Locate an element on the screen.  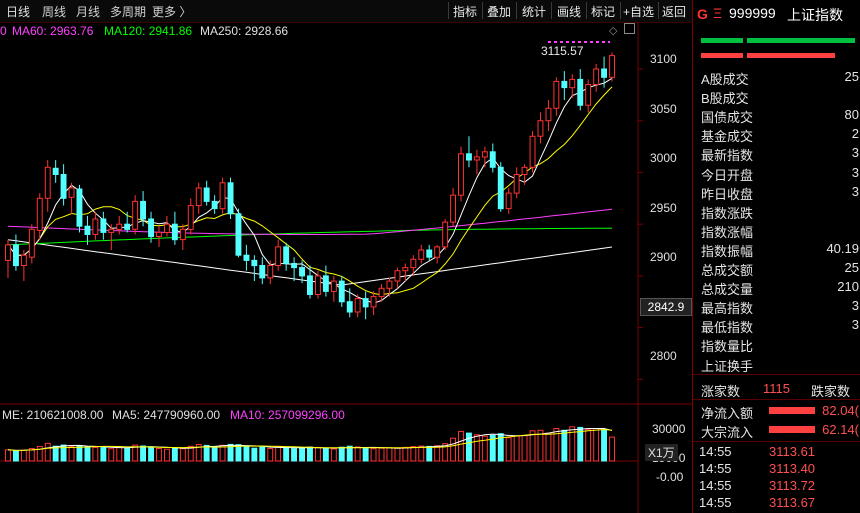
diamond-icon: ◇ is located at coordinates (613, 31).